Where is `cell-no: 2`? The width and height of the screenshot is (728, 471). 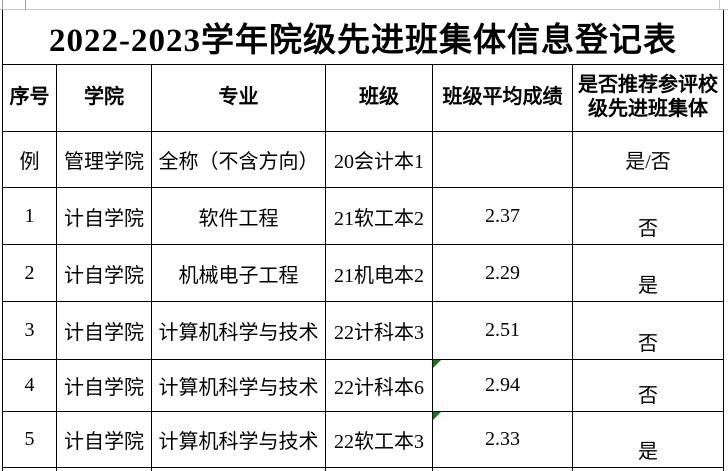 cell-no: 2 is located at coordinates (29, 273).